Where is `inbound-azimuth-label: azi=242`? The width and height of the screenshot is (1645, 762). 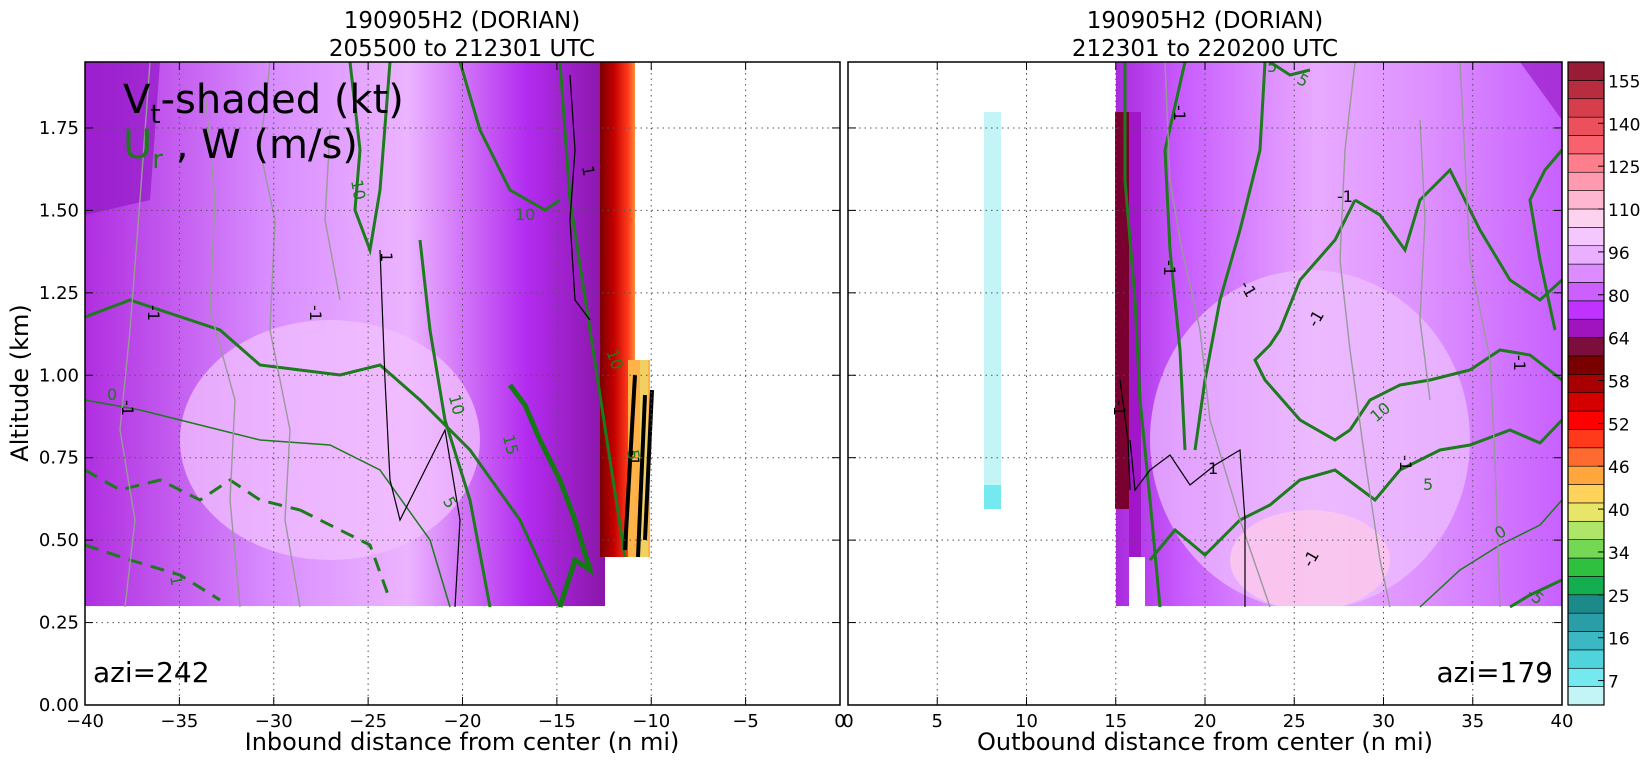 inbound-azimuth-label: azi=242 is located at coordinates (151, 672).